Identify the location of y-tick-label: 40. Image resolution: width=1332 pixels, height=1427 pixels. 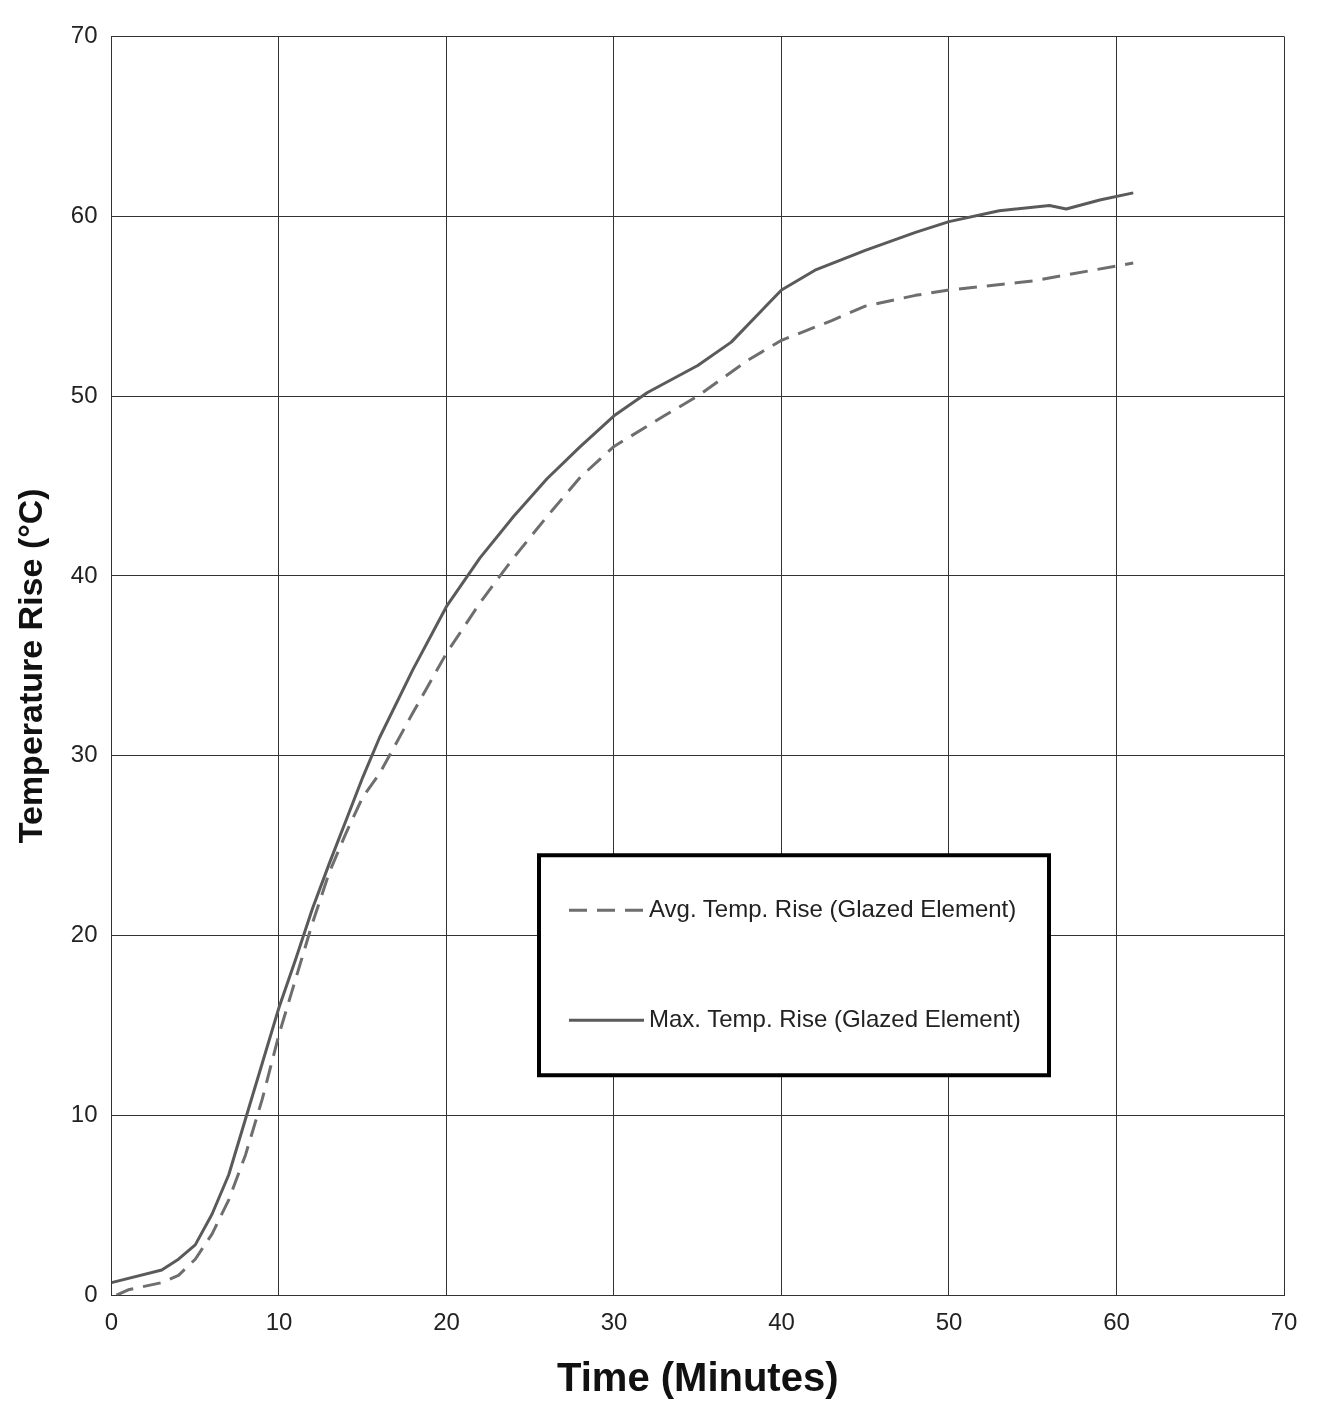
(84, 574).